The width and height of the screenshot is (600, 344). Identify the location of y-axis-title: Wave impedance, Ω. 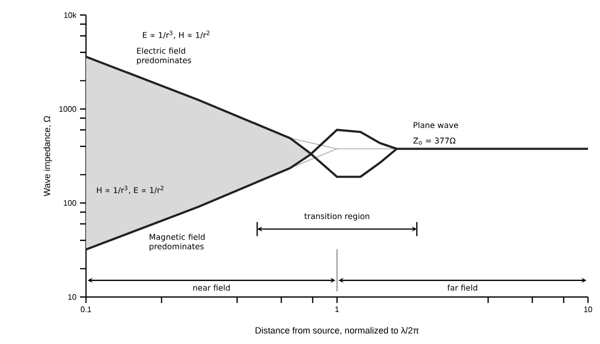
(48, 156).